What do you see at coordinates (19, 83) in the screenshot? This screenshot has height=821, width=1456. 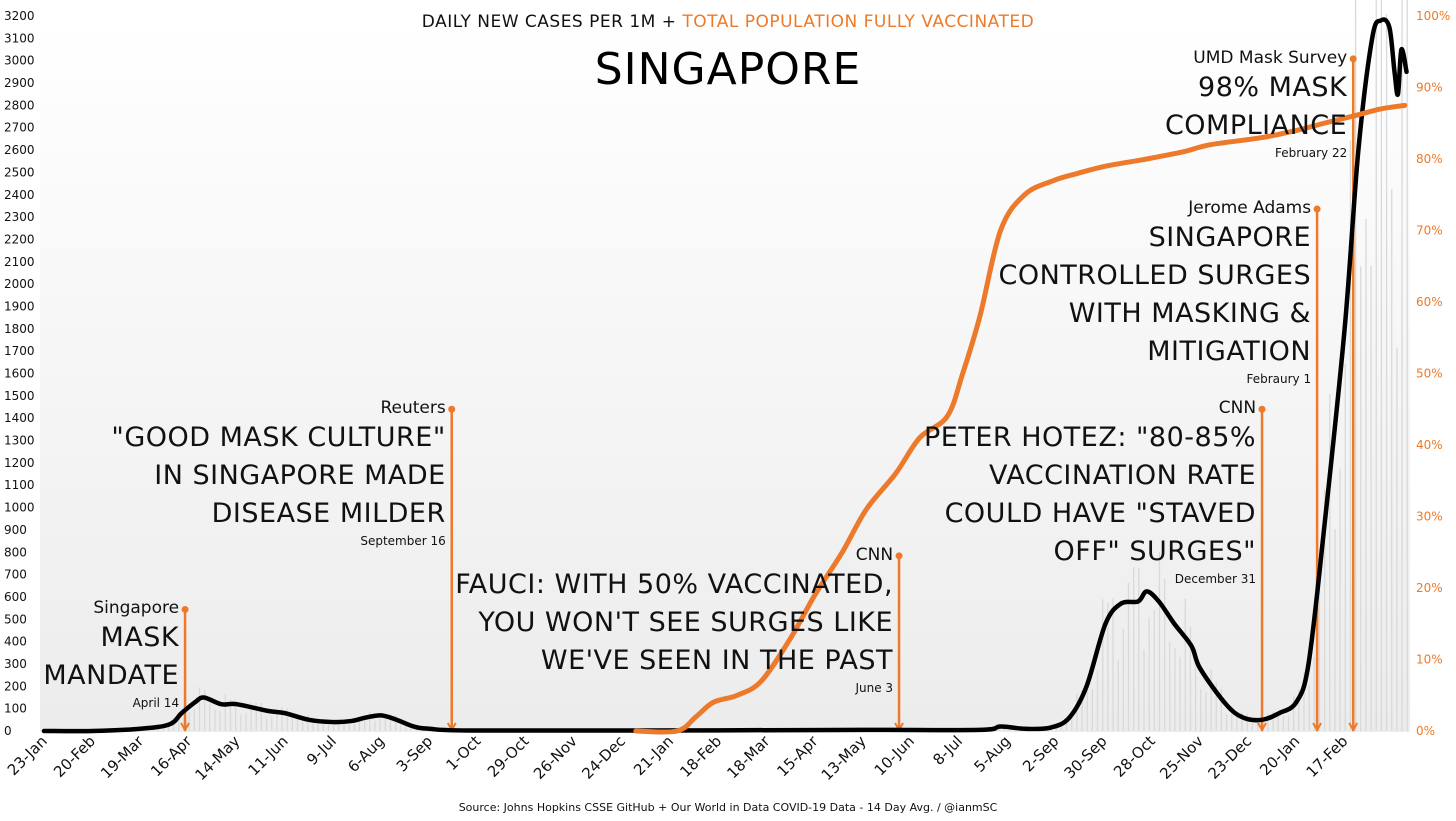 I see `y-left-tick-label: 2900` at bounding box center [19, 83].